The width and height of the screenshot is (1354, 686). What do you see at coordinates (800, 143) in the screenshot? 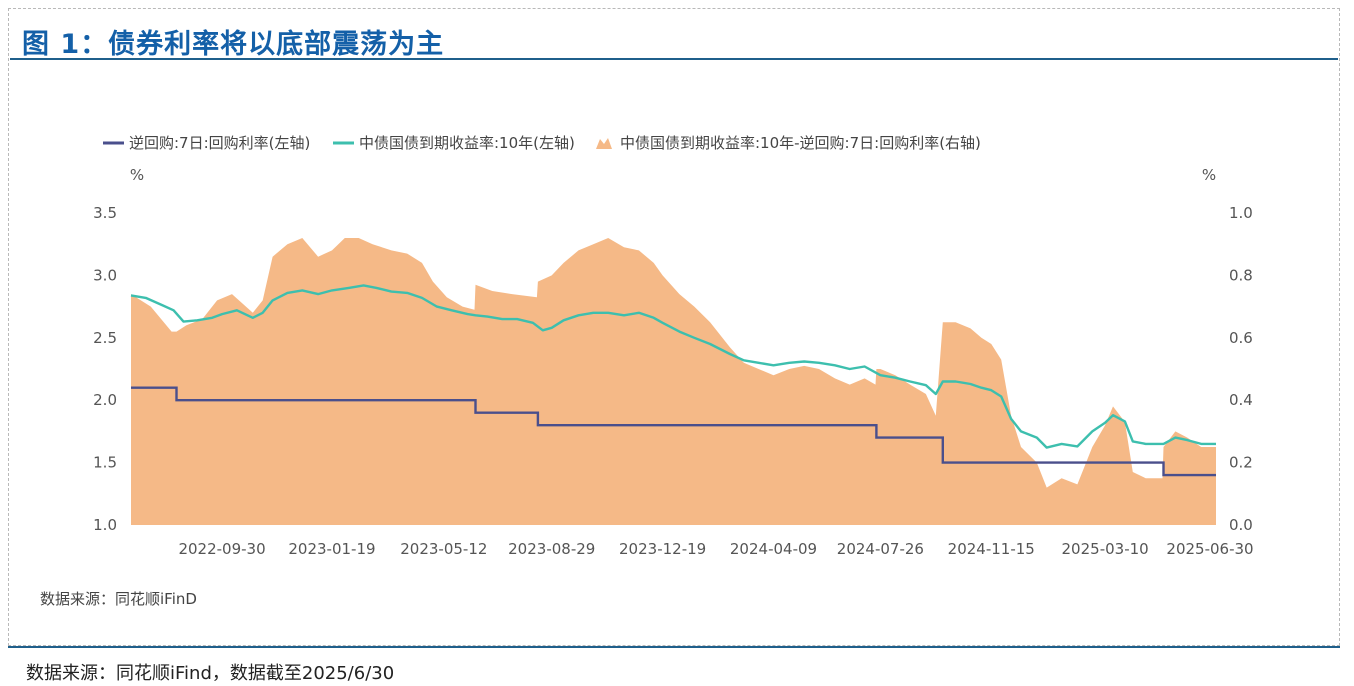
I see `legend-label-spread: 中债国债到期收益率:10年-逆回购:7日:回购利率(右轴)` at bounding box center [800, 143].